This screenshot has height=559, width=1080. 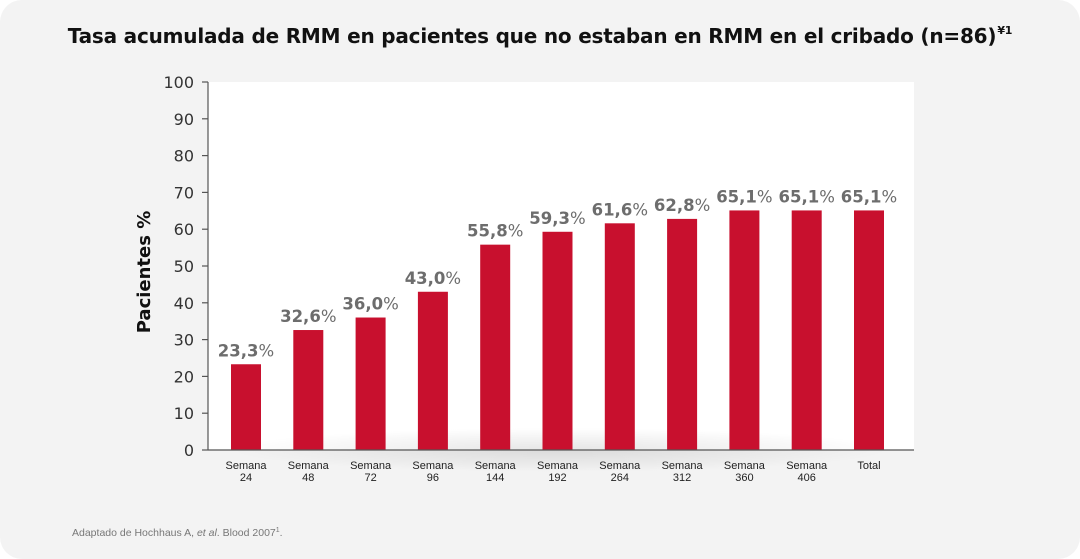 I want to click on y-tick-label: 70, so click(x=184, y=192).